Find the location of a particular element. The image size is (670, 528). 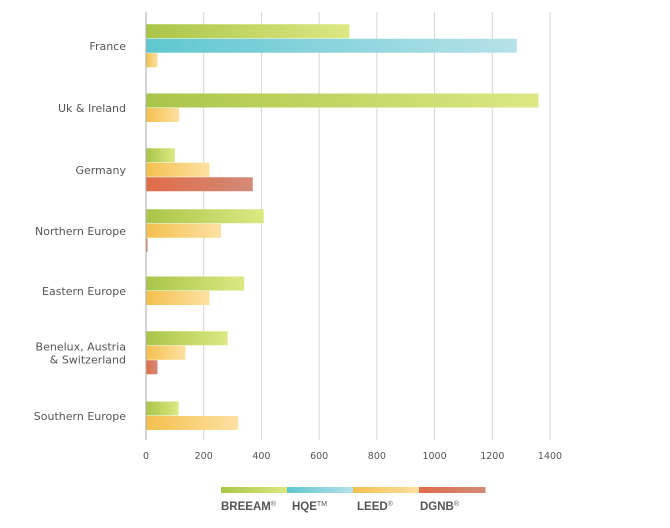

legend-series-name: DGNB is located at coordinates (437, 507).